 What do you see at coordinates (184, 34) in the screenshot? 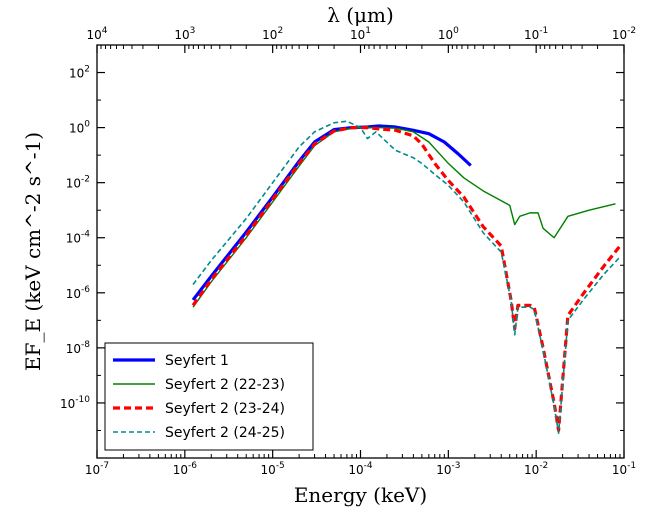
I see `top-tick-label: 10³` at bounding box center [184, 34].